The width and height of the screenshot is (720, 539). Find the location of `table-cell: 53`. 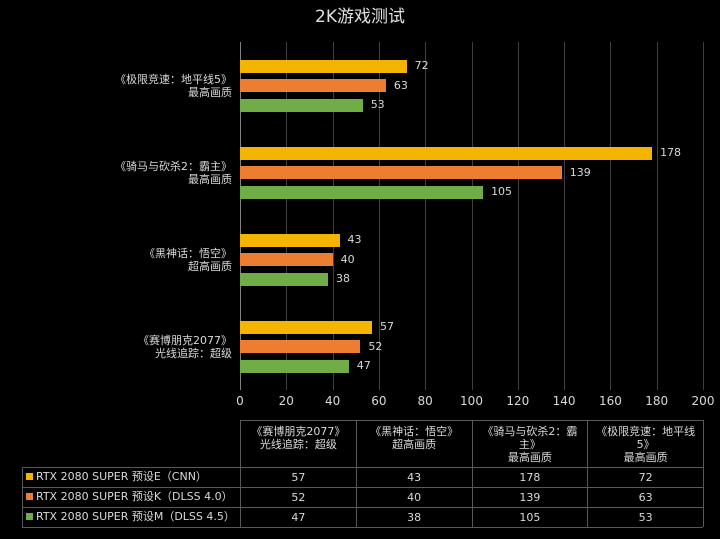

table-cell: 53 is located at coordinates (645, 517).